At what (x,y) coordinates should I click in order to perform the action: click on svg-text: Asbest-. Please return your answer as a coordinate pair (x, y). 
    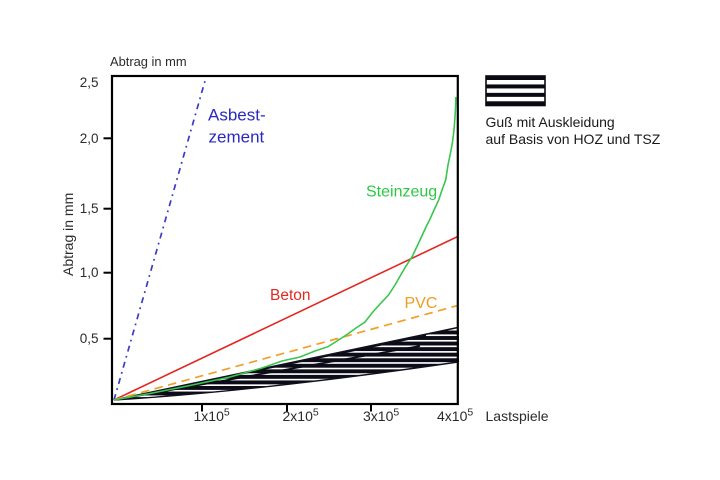
    Looking at the image, I should click on (237, 115).